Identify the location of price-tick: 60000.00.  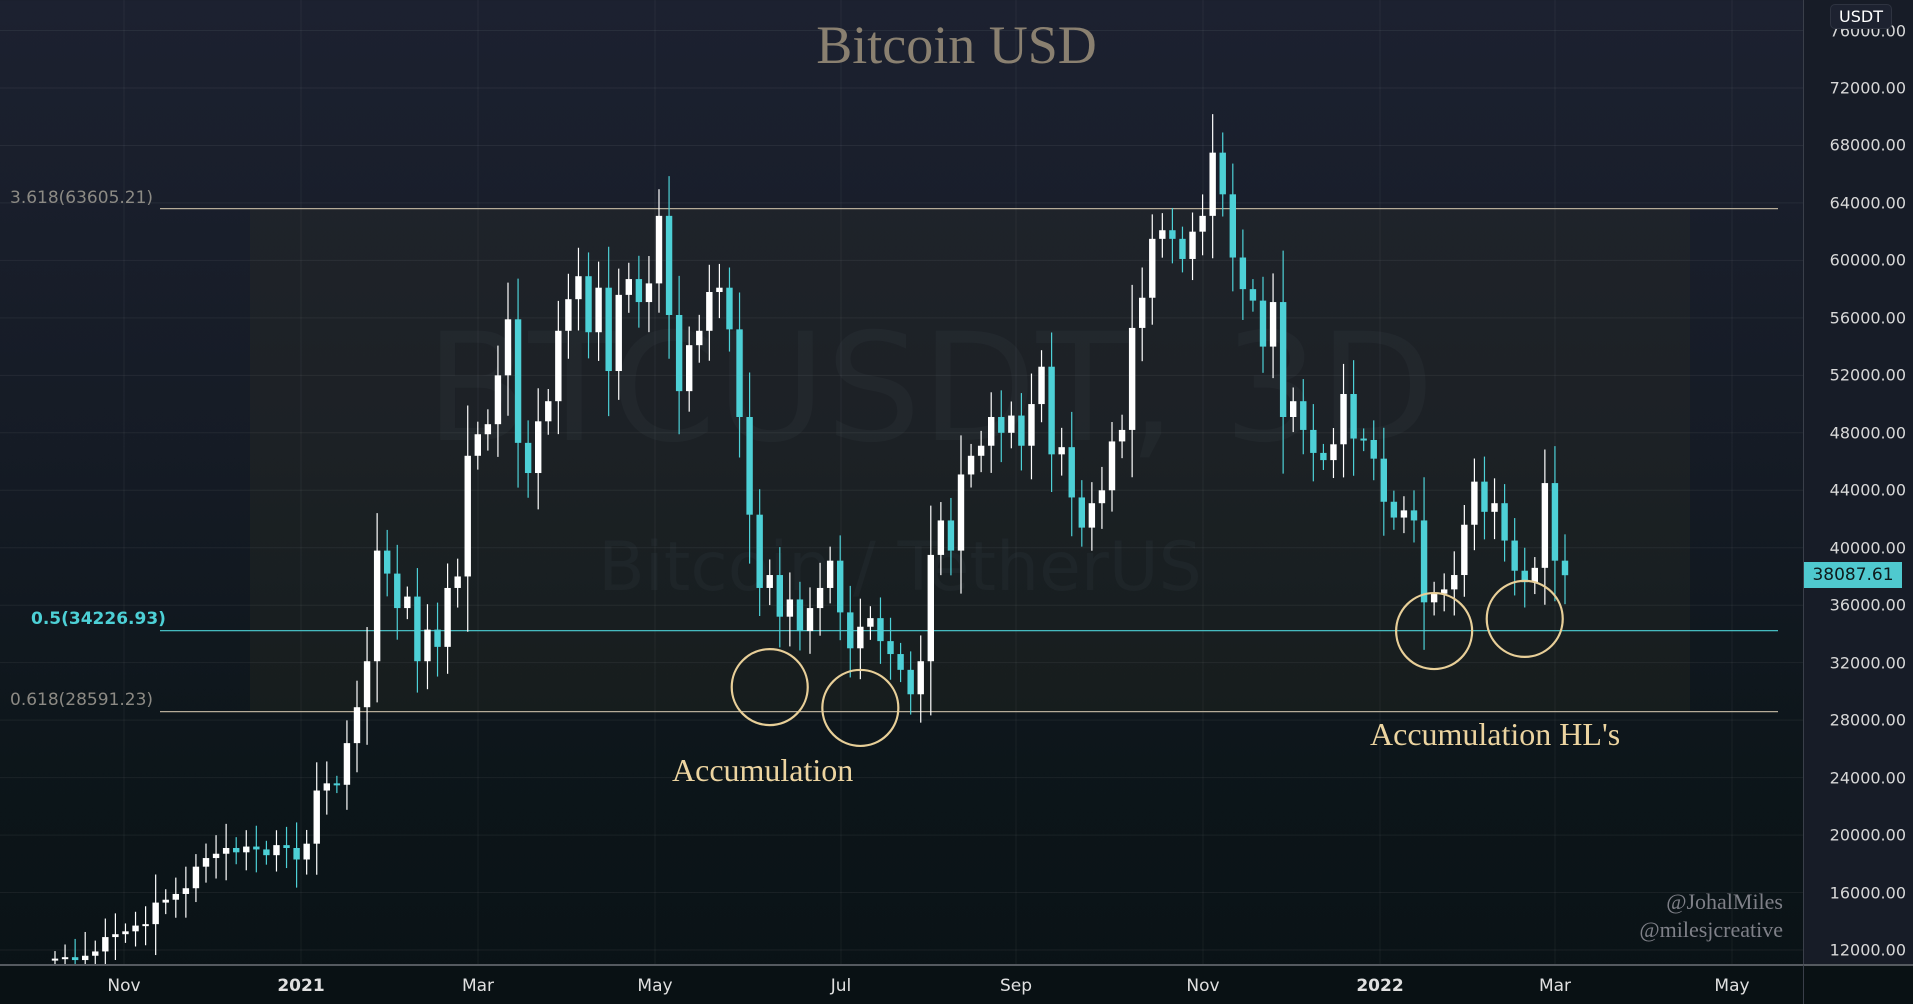
(1867, 260).